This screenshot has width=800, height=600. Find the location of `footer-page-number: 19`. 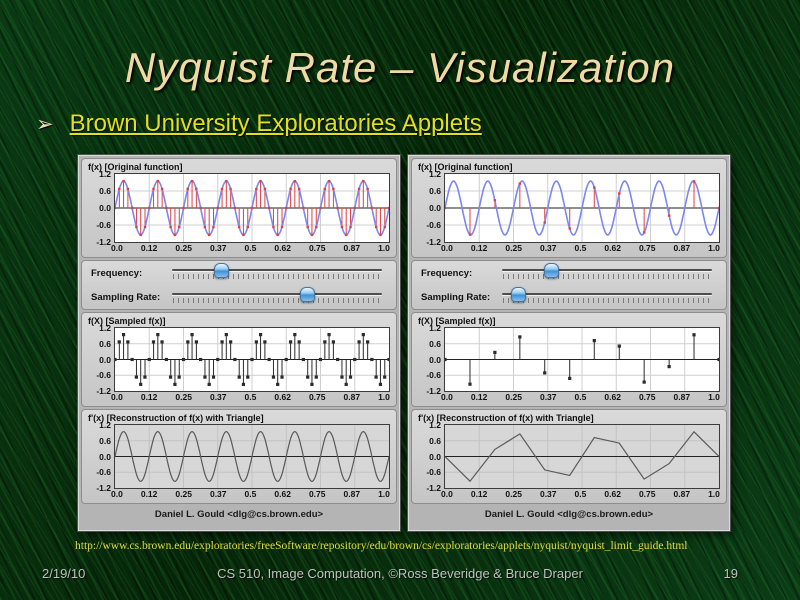

footer-page-number: 19 is located at coordinates (730, 573).